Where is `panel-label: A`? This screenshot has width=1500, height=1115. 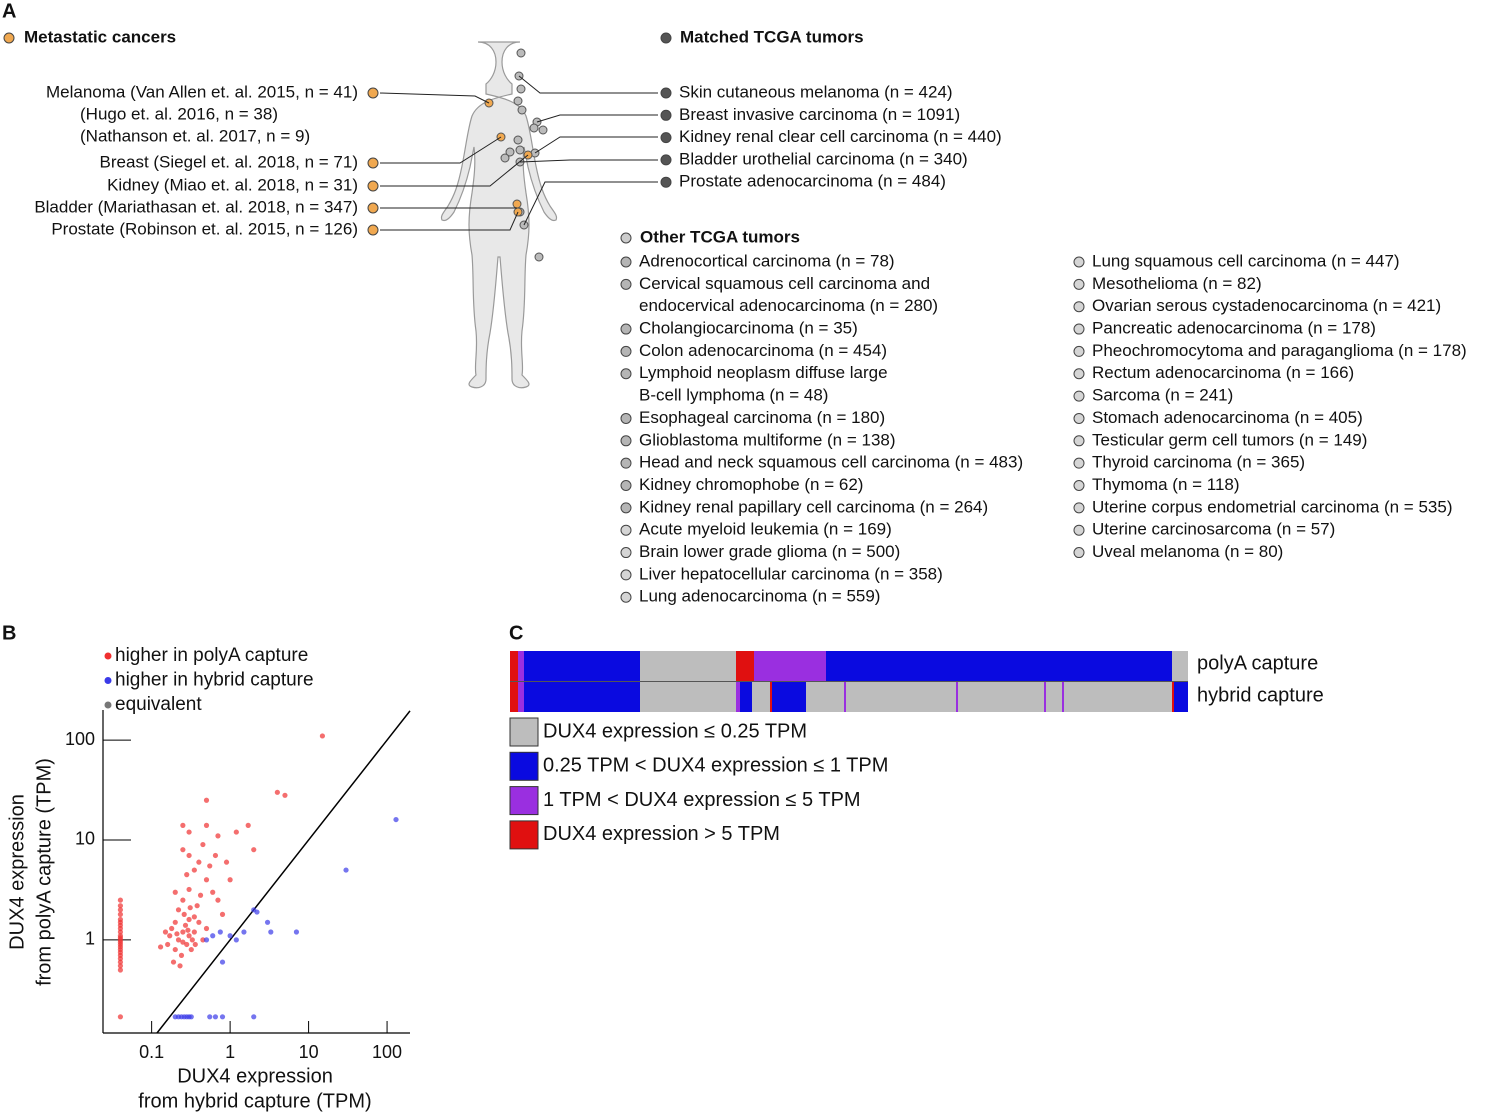
panel-label: A is located at coordinates (9, 11).